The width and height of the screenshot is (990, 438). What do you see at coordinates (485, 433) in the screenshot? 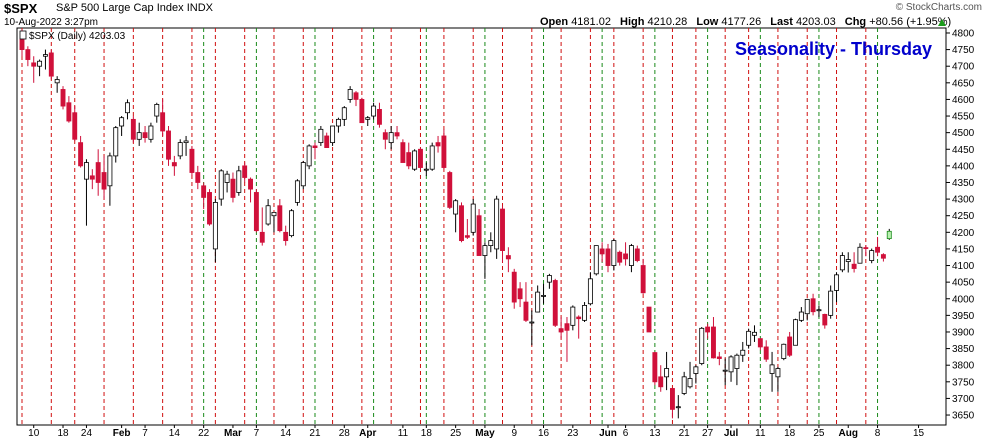
I see `x-tick-label: May` at bounding box center [485, 433].